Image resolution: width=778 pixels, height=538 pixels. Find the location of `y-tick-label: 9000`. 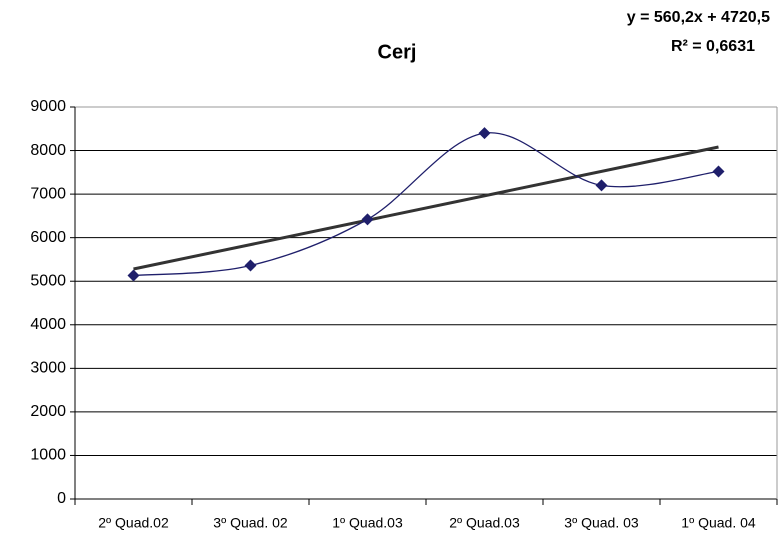

y-tick-label: 9000 is located at coordinates (48, 106).